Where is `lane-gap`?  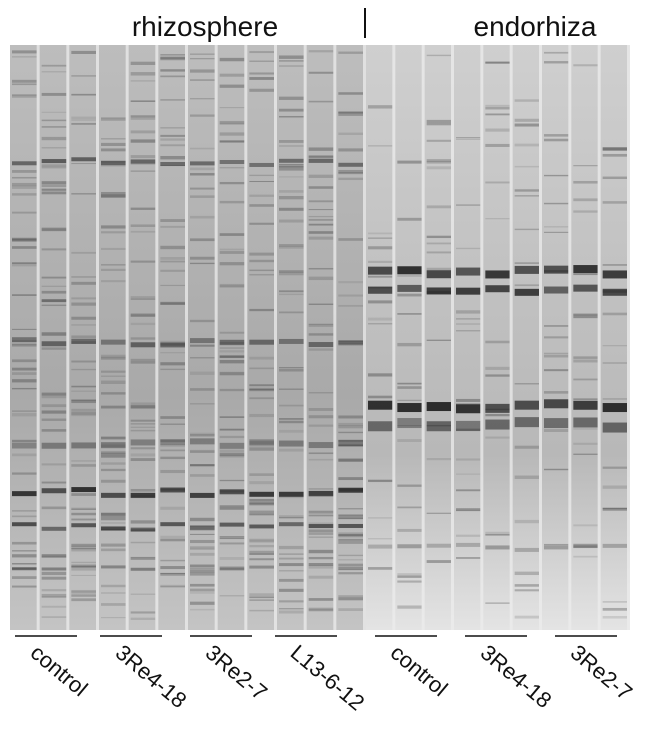 lane-gap is located at coordinates (482, 337).